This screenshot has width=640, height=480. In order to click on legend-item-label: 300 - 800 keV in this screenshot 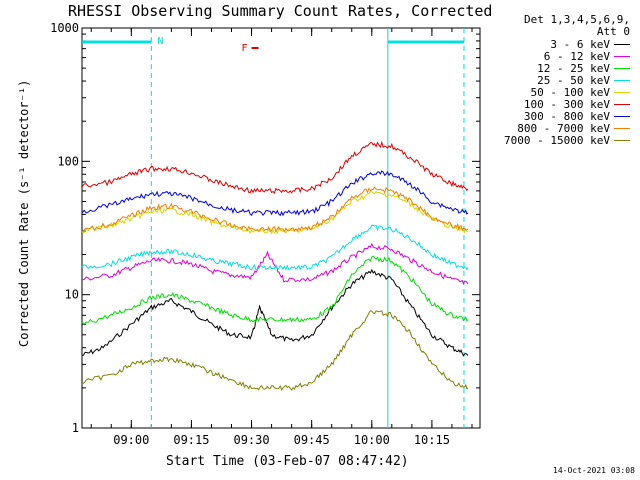, I will do `click(566, 116)`.